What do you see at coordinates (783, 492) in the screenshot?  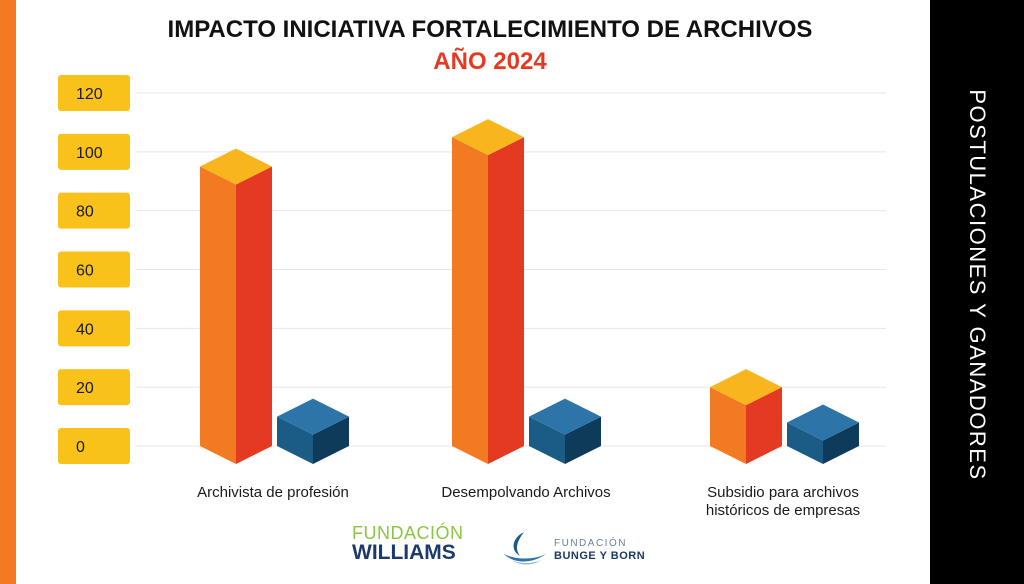 I see `category-label: Subsidio para archivos` at bounding box center [783, 492].